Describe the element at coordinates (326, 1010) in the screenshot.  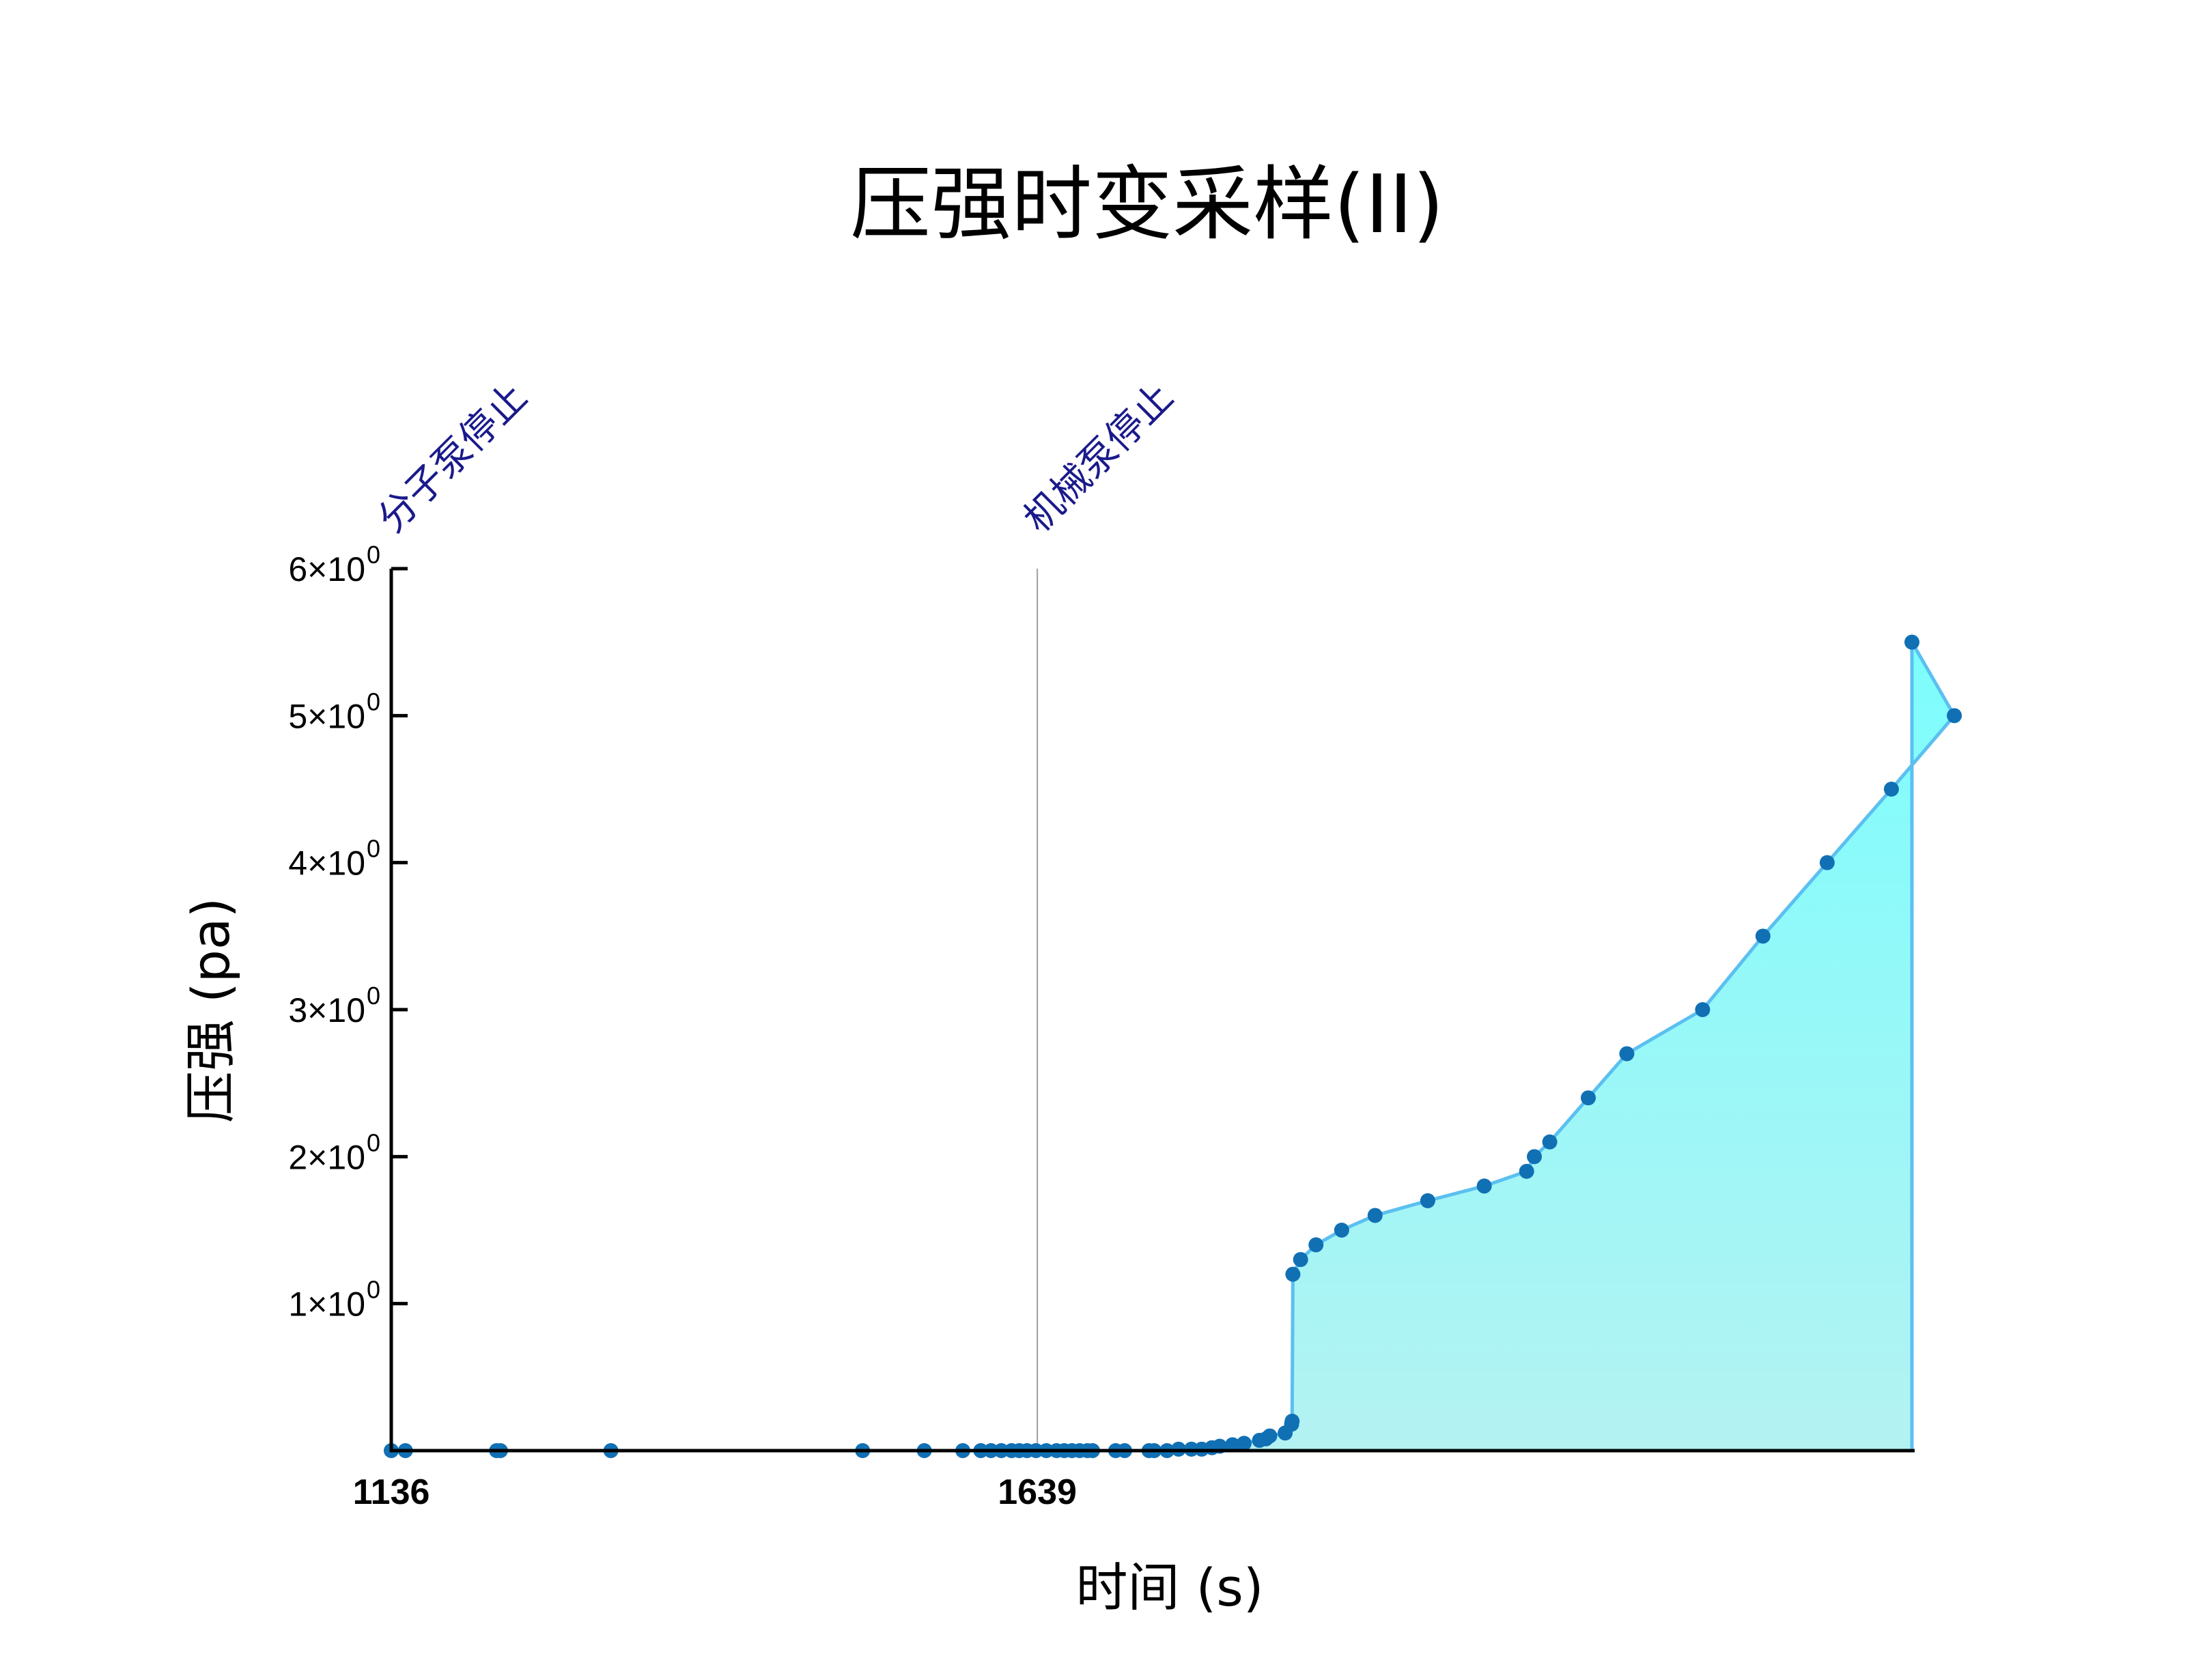
I see `y-tick-label: 3×10` at that location.